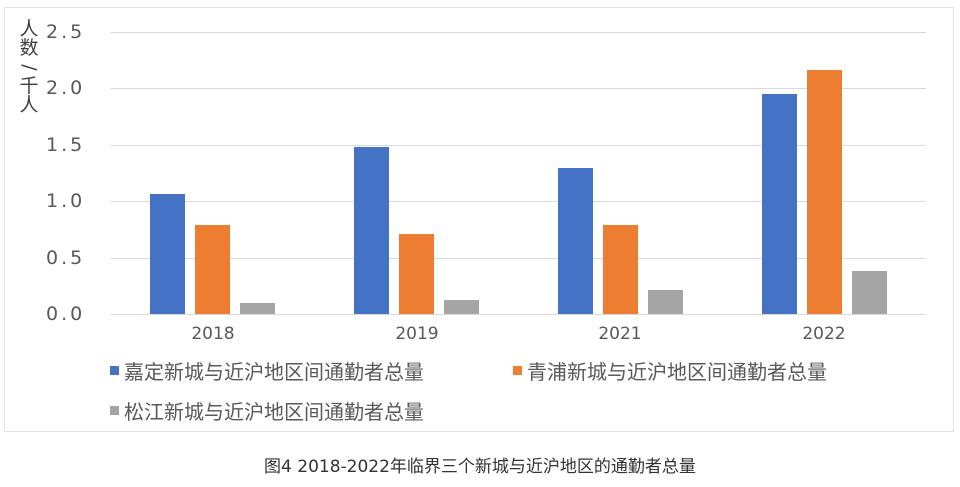  I want to click on figure-caption: 图4 2018-2022年临界三个新城与近沪地区的通勤者总量, so click(480, 467).